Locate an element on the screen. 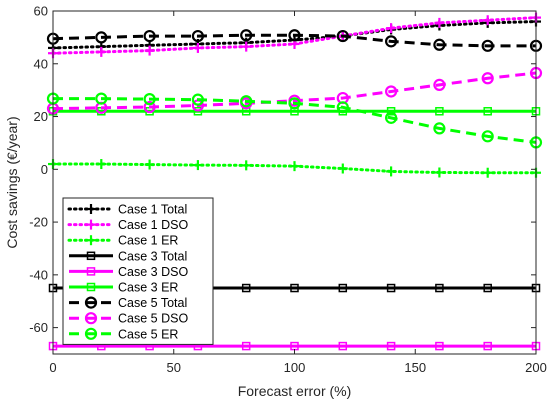 This screenshot has width=550, height=403. legend-label: Case 3 ER is located at coordinates (148, 288).